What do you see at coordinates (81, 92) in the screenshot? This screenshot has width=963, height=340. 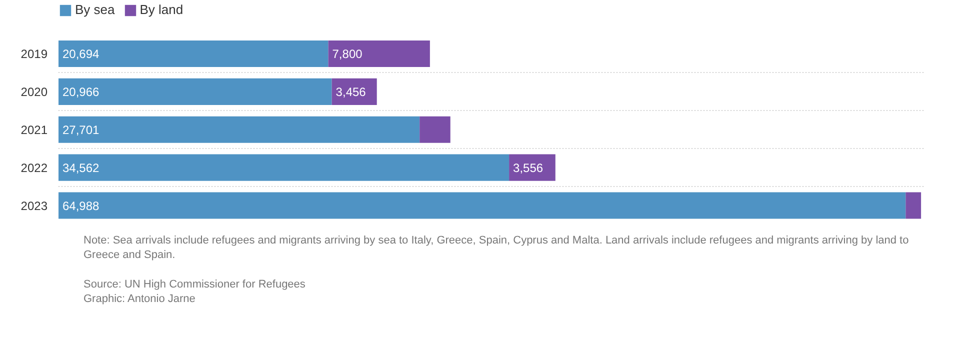 I see `data-label: 20,966` at bounding box center [81, 92].